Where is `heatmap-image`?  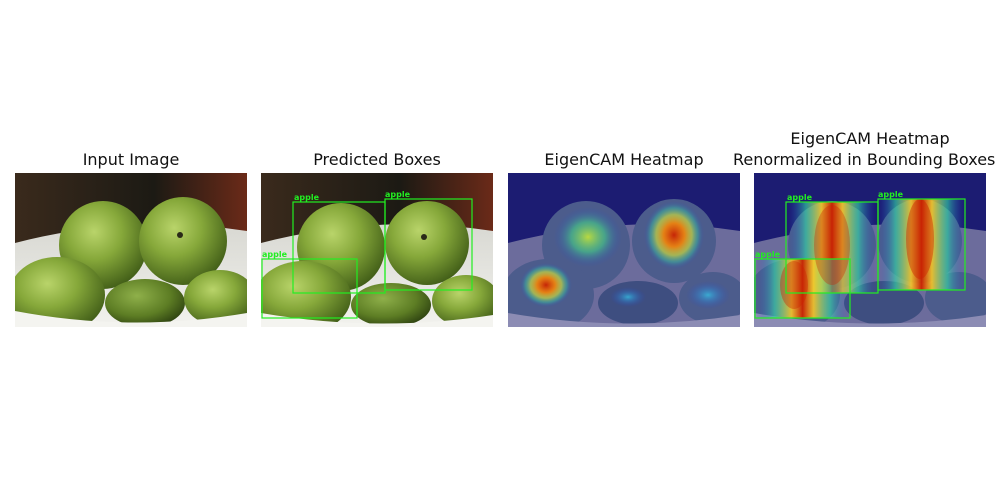 heatmap-image is located at coordinates (624, 250).